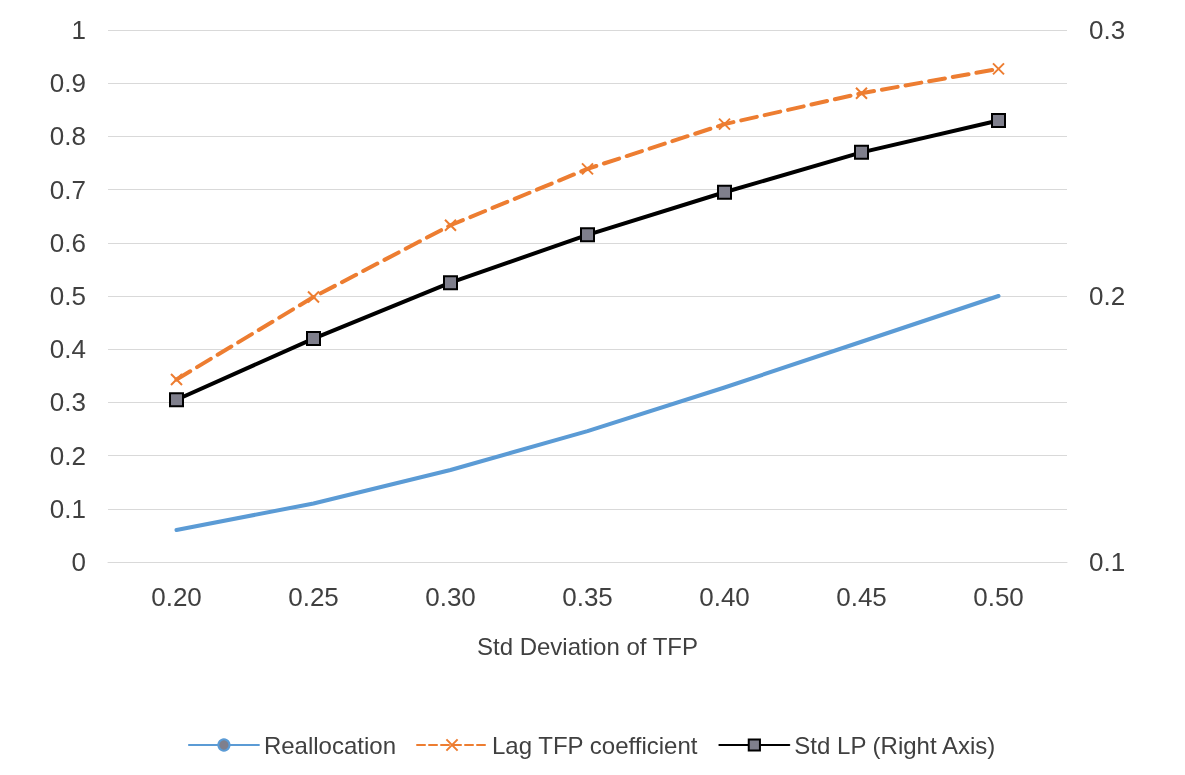 The height and width of the screenshot is (775, 1185). I want to click on y-tick-label: 0.1, so click(67, 508).